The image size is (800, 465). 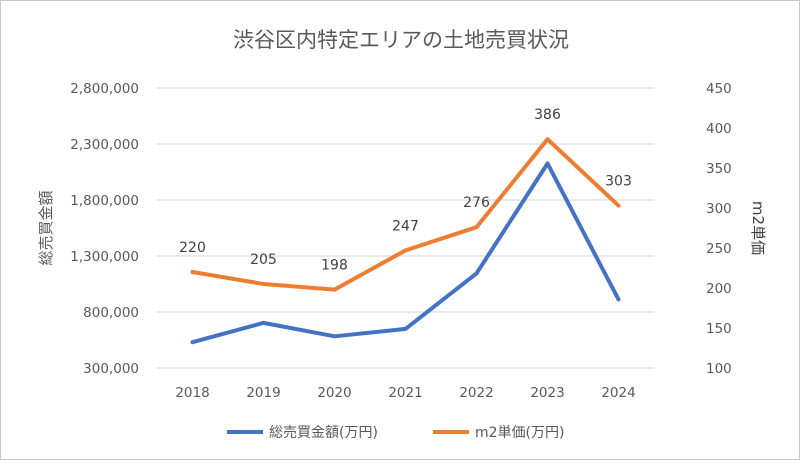 What do you see at coordinates (263, 260) in the screenshot?
I see `data-label: 205` at bounding box center [263, 260].